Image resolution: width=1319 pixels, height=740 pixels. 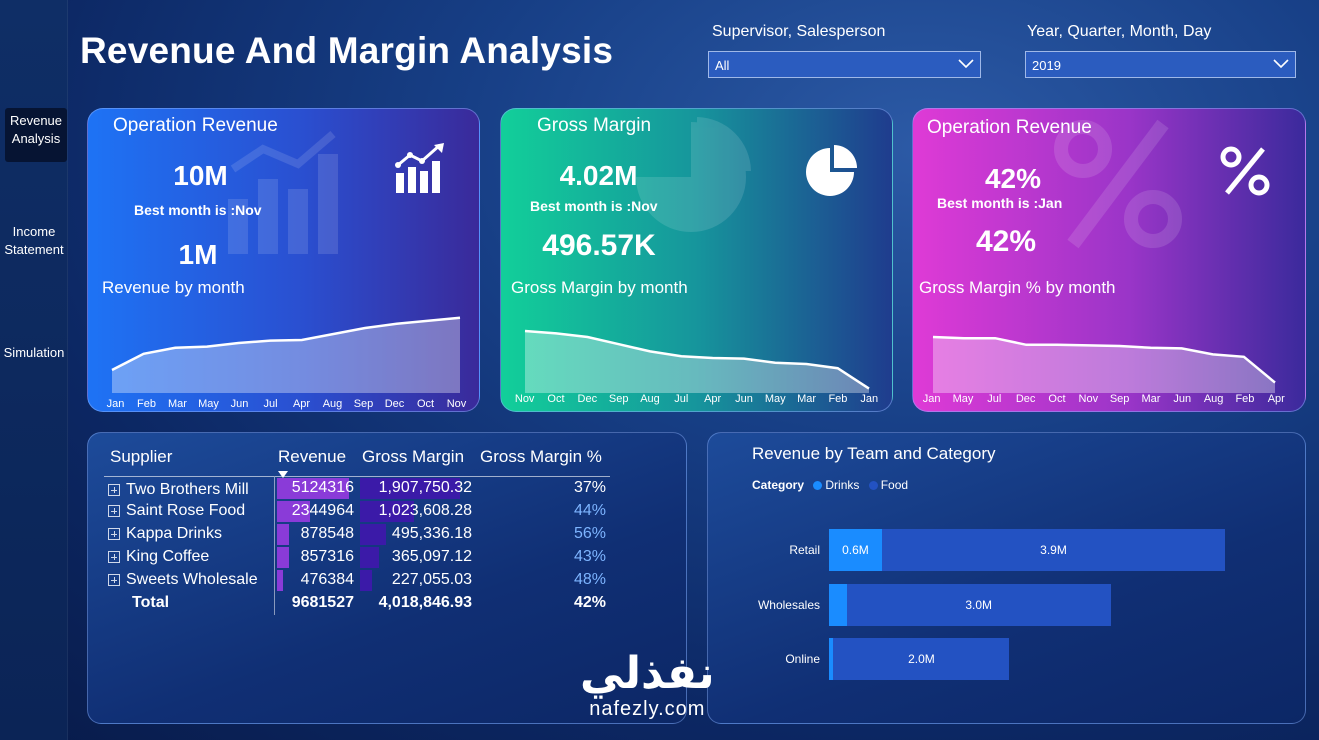 I want to click on nav-revenue-analysis: Revenue Analysis, so click(x=36, y=135).